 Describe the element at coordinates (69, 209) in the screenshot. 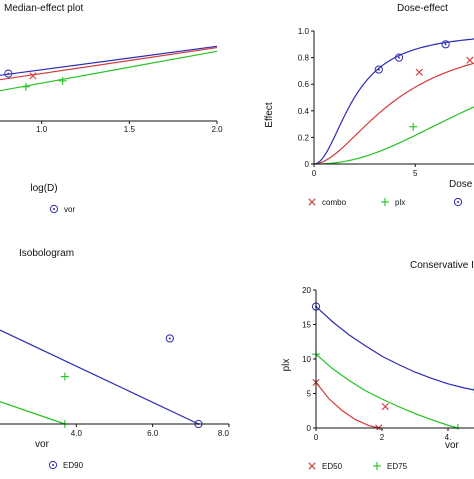

I see `legend-label-0: vor` at that location.